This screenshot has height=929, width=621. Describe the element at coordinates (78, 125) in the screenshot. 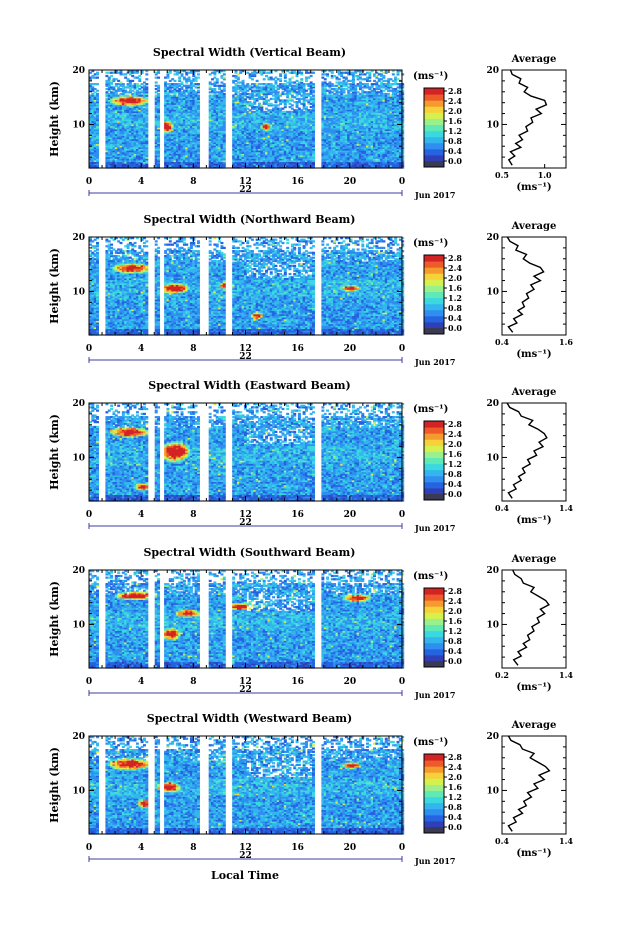

I see `y-tick-label: 10` at that location.